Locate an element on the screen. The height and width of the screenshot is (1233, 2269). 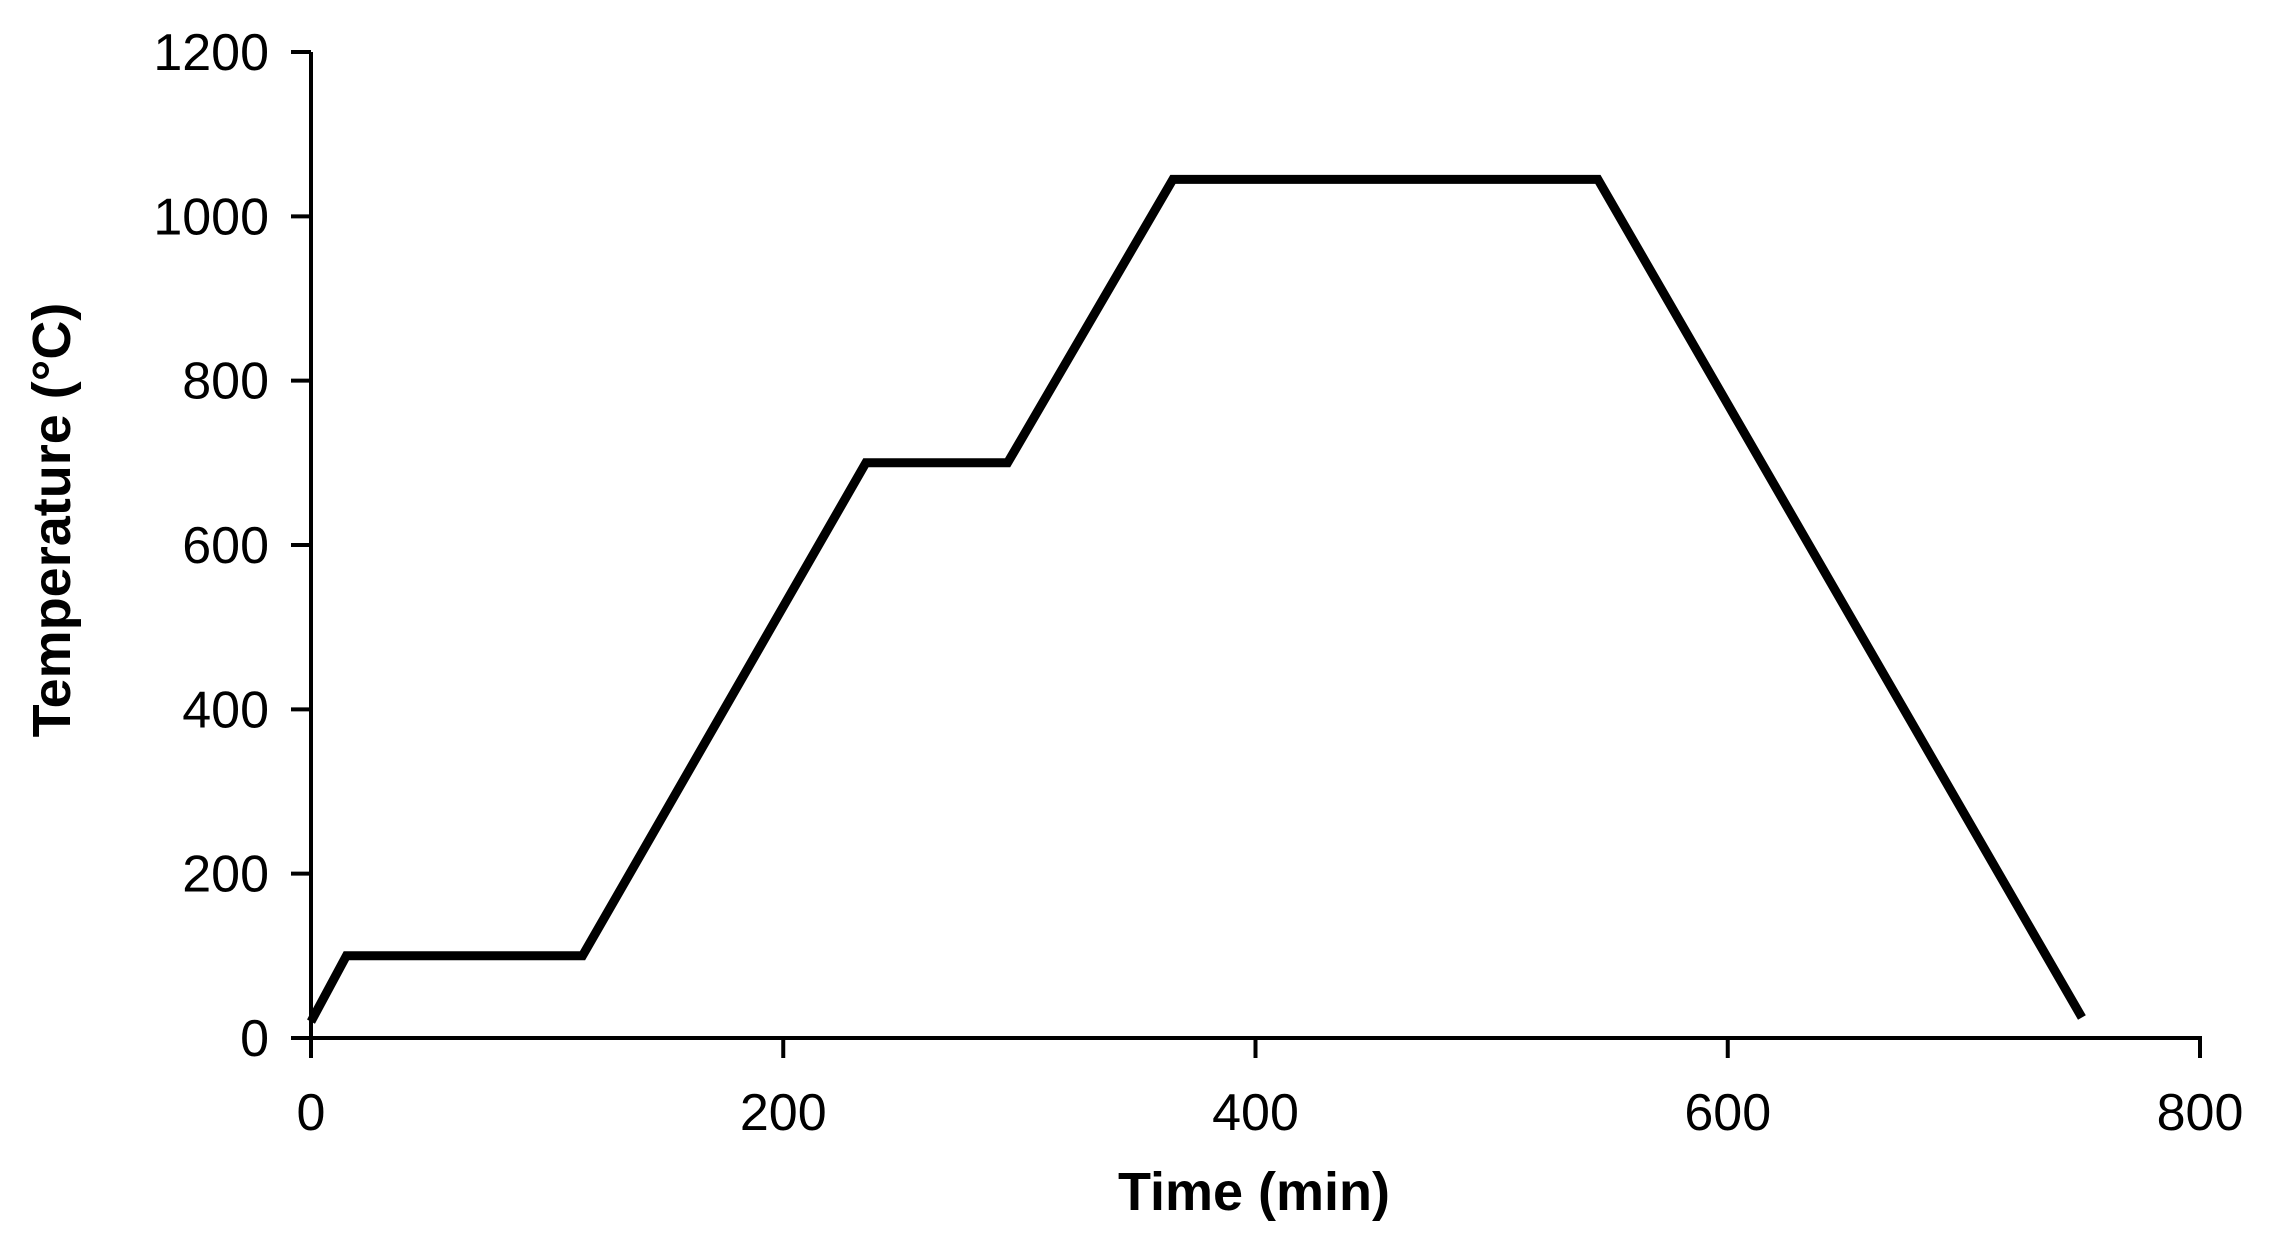
x-tick-label: 200 is located at coordinates (783, 1113).